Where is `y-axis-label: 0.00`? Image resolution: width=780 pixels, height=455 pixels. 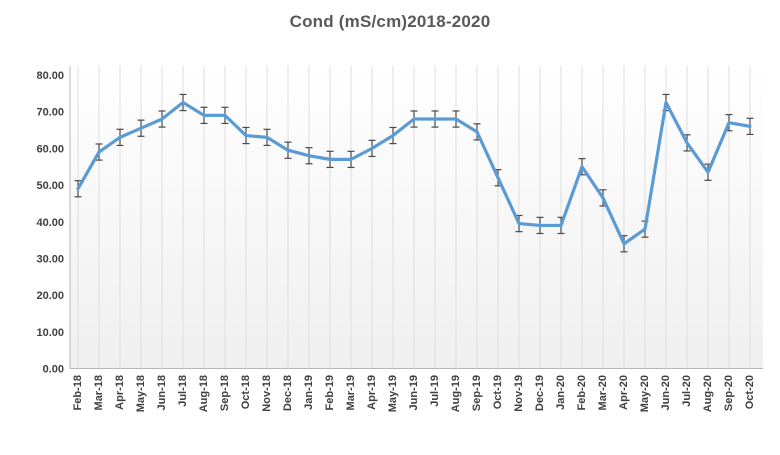
y-axis-label: 0.00 is located at coordinates (53, 370).